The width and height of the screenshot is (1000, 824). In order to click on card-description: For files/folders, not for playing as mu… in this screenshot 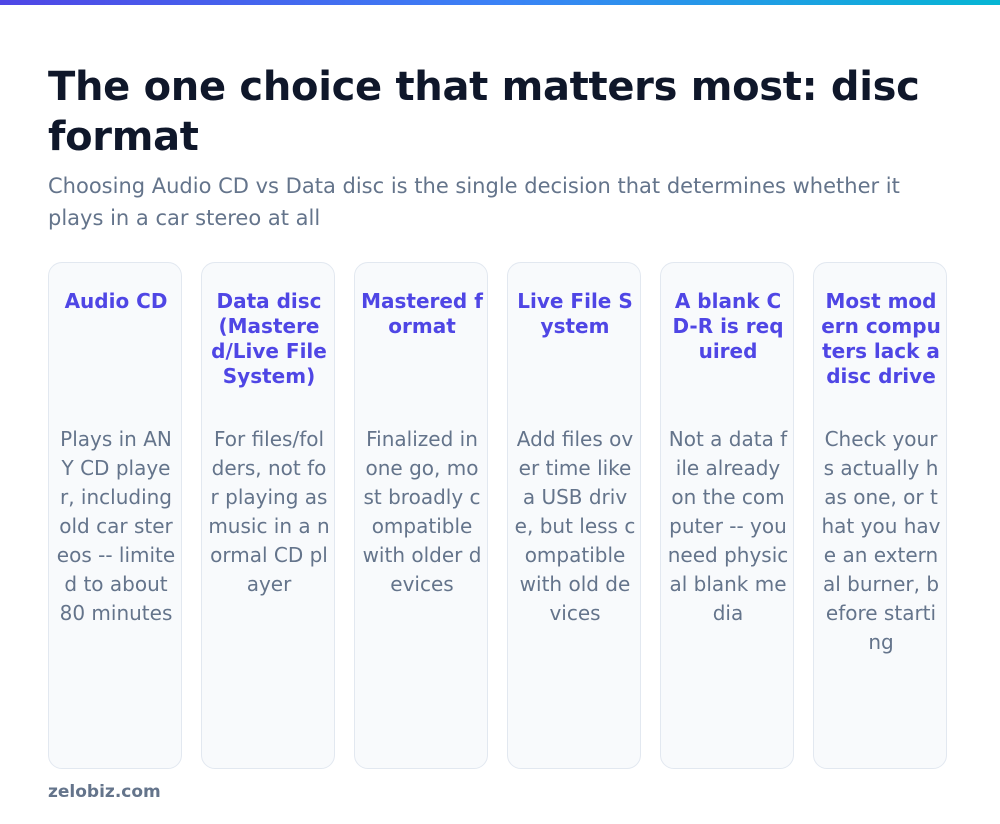, I will do `click(269, 511)`.